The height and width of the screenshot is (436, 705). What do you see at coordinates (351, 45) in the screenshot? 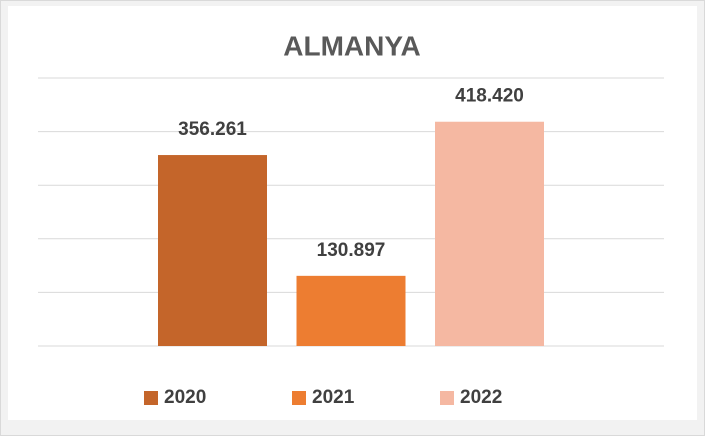
I see `chart-title: ALMANYA` at bounding box center [351, 45].